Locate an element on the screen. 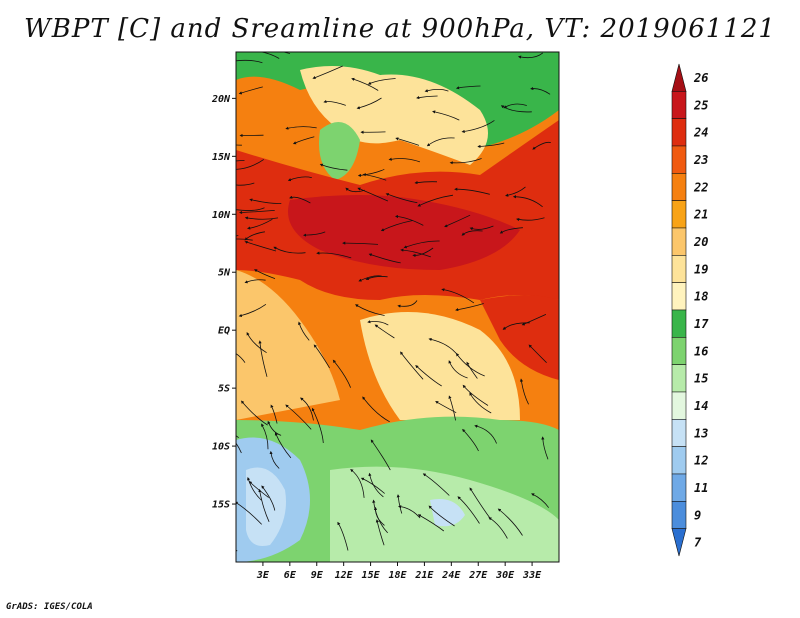 The width and height of the screenshot is (800, 618). colorbar-label: 25 is located at coordinates (700, 105).